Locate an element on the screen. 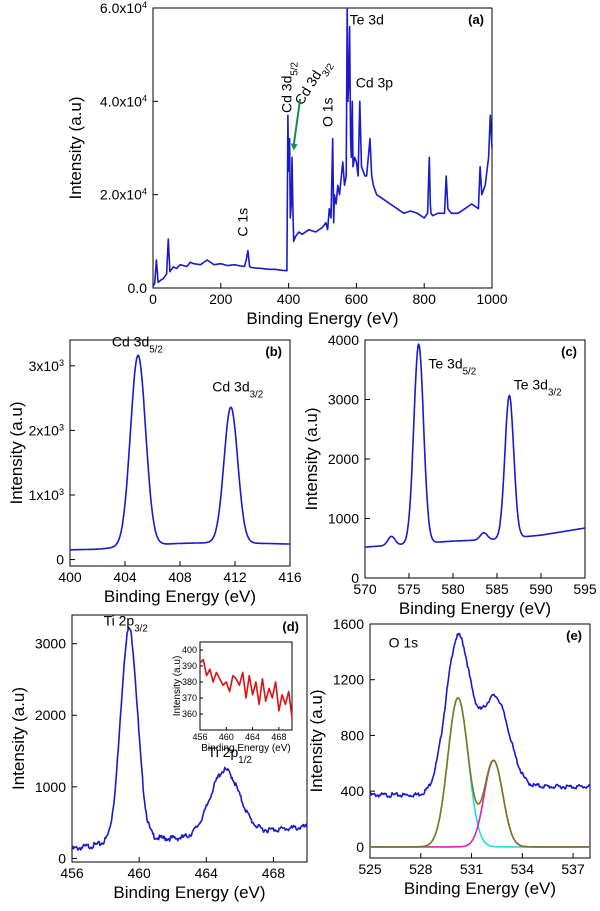 This screenshot has width=600, height=911. series-raw is located at coordinates (480, 715).